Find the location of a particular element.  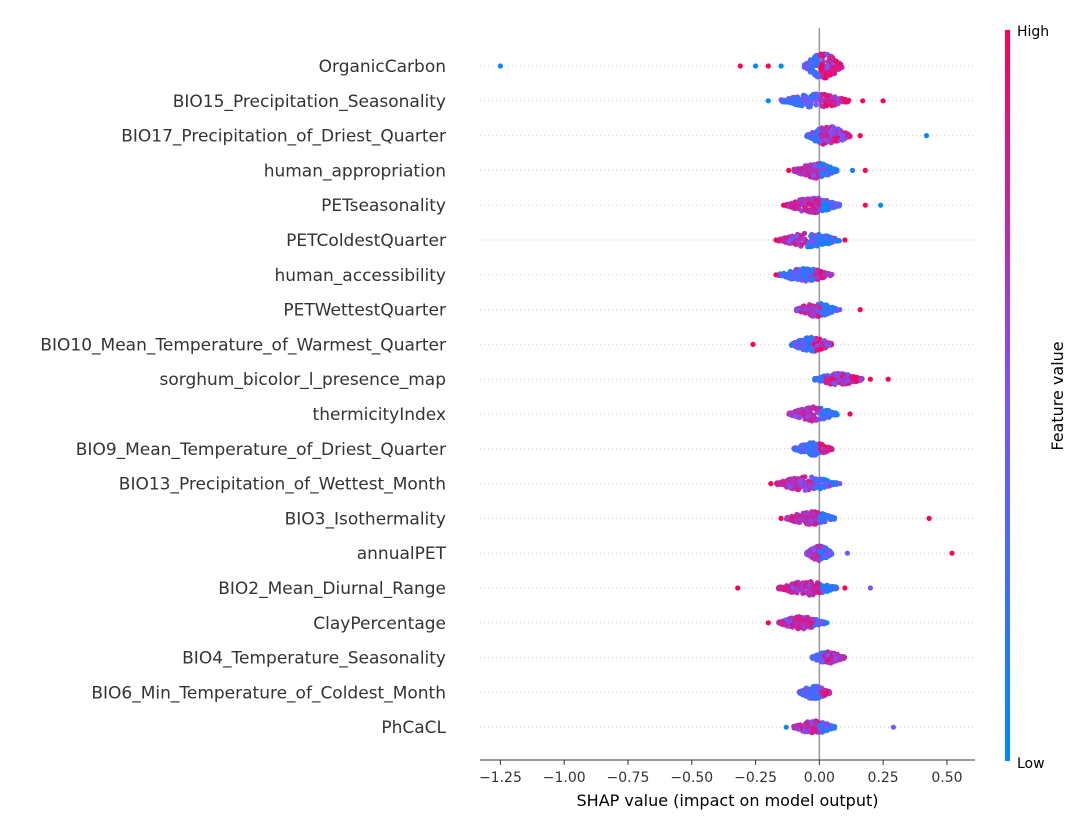

colorbar-title: Feature value is located at coordinates (1057, 395).